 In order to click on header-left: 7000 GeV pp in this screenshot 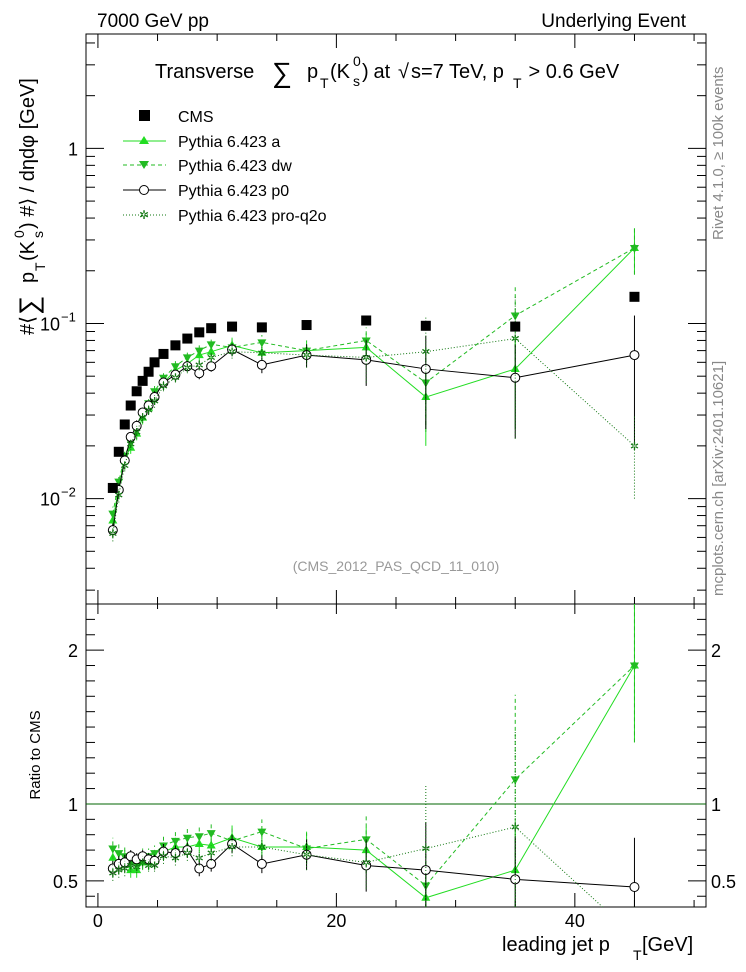, I will do `click(153, 21)`.